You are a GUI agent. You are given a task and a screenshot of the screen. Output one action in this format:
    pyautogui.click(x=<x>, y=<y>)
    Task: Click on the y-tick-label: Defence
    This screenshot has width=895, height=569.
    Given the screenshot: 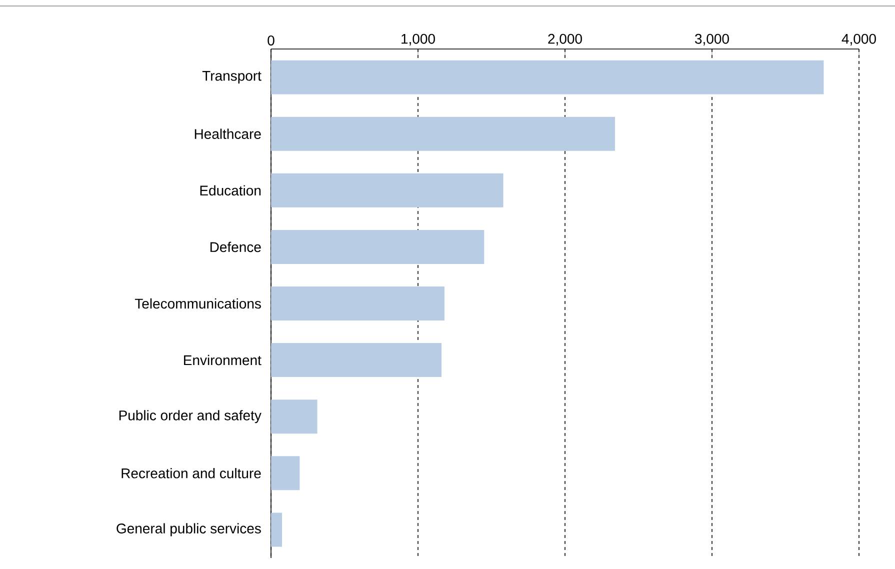 What is the action you would take?
    pyautogui.click(x=235, y=247)
    